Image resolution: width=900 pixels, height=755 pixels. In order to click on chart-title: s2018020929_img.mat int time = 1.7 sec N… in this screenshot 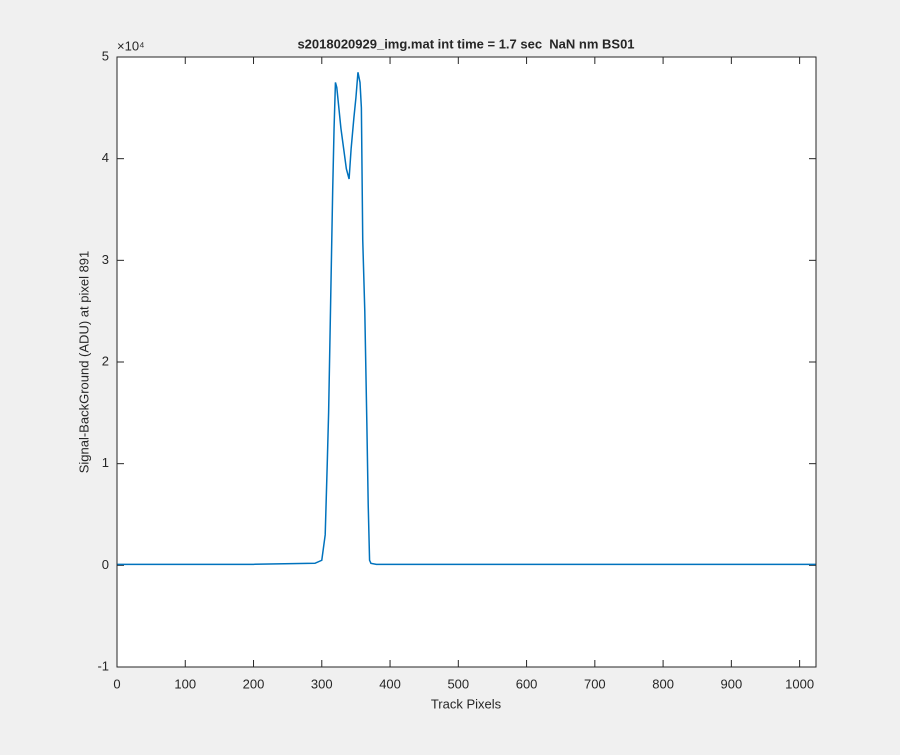, I will do `click(465, 43)`.